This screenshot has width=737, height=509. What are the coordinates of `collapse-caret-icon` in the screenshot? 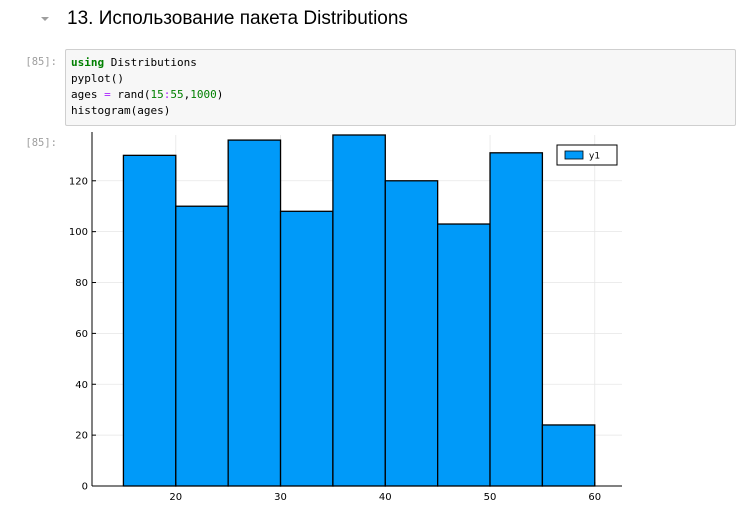 It's located at (45, 19).